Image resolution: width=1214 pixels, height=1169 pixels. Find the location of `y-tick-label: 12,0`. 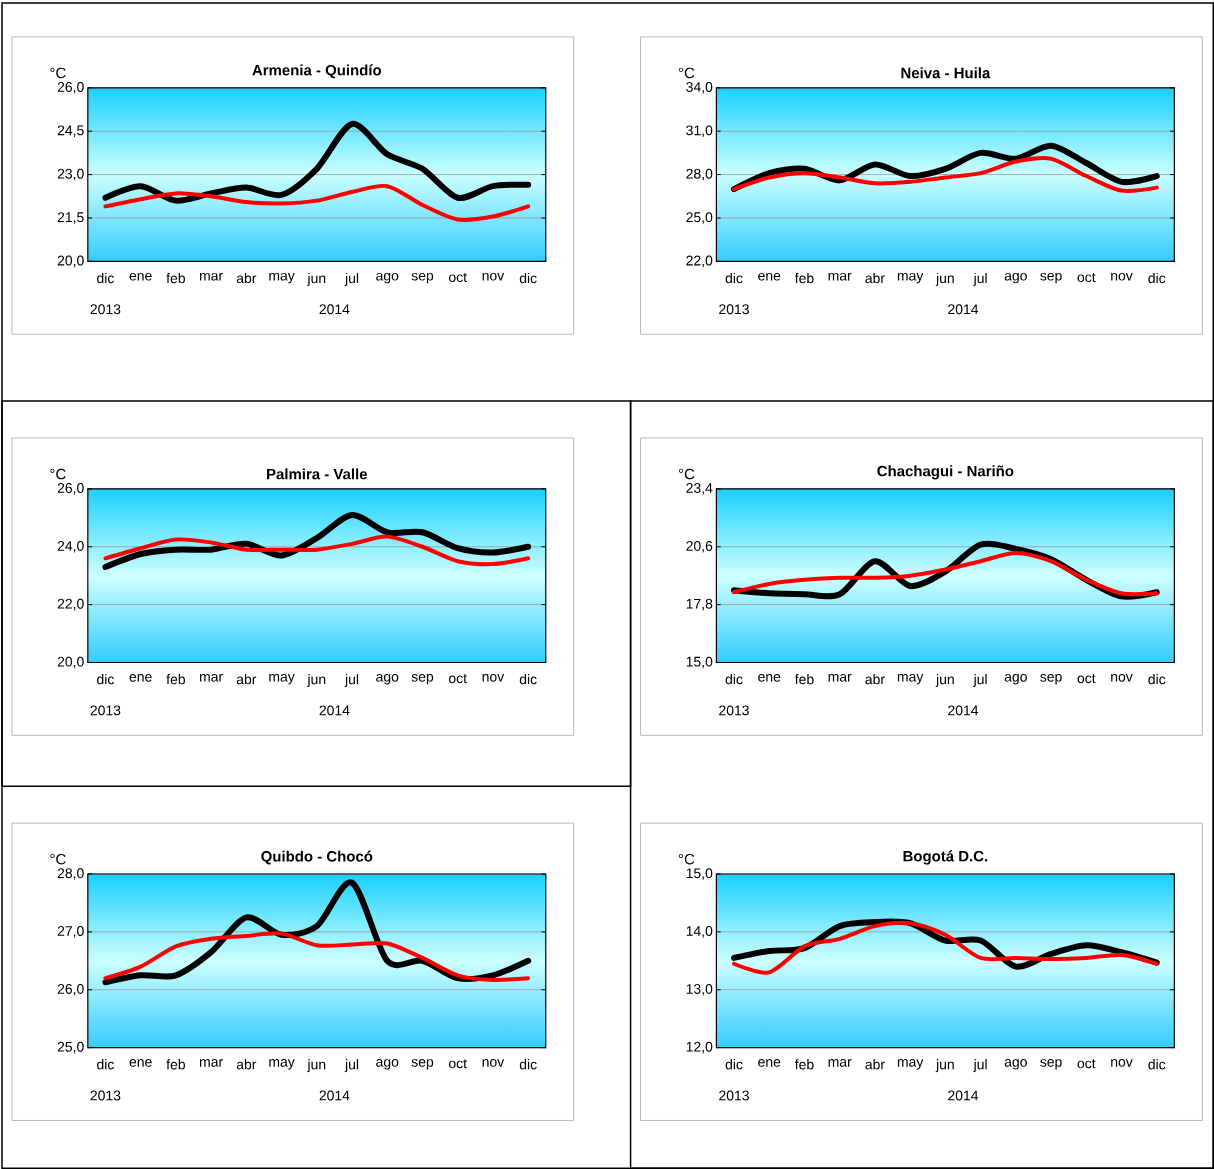

y-tick-label: 12,0 is located at coordinates (699, 1047).